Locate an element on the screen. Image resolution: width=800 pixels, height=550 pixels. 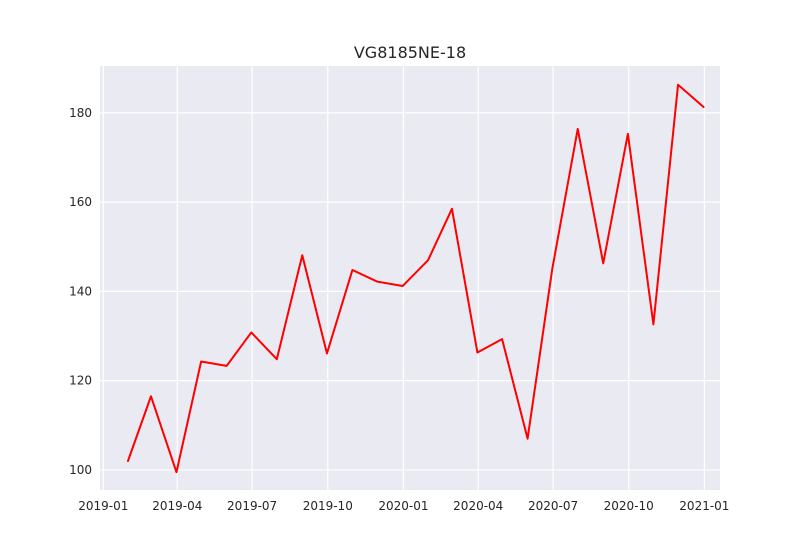
x-tick-label: 2020-04 is located at coordinates (478, 506).